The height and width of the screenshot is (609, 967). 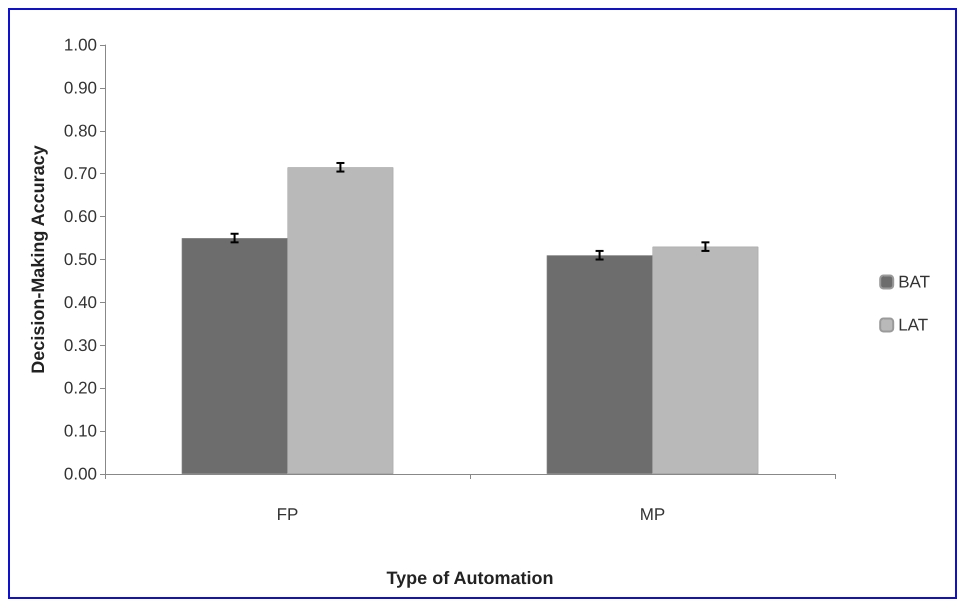 What do you see at coordinates (80, 174) in the screenshot?
I see `y-tick-label: 0.70` at bounding box center [80, 174].